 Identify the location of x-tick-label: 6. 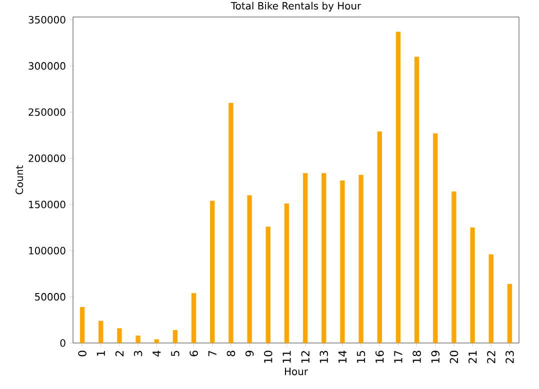
(194, 353).